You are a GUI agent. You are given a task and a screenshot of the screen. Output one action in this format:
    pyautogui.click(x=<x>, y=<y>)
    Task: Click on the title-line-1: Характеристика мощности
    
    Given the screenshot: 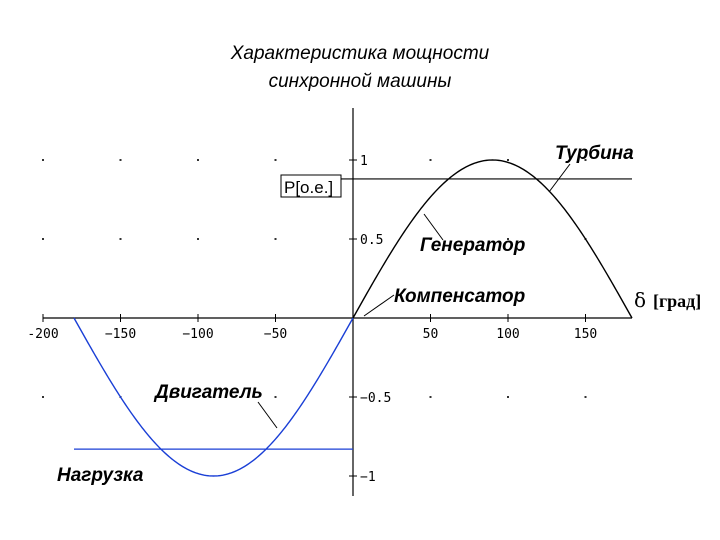 What is the action you would take?
    pyautogui.click(x=360, y=53)
    